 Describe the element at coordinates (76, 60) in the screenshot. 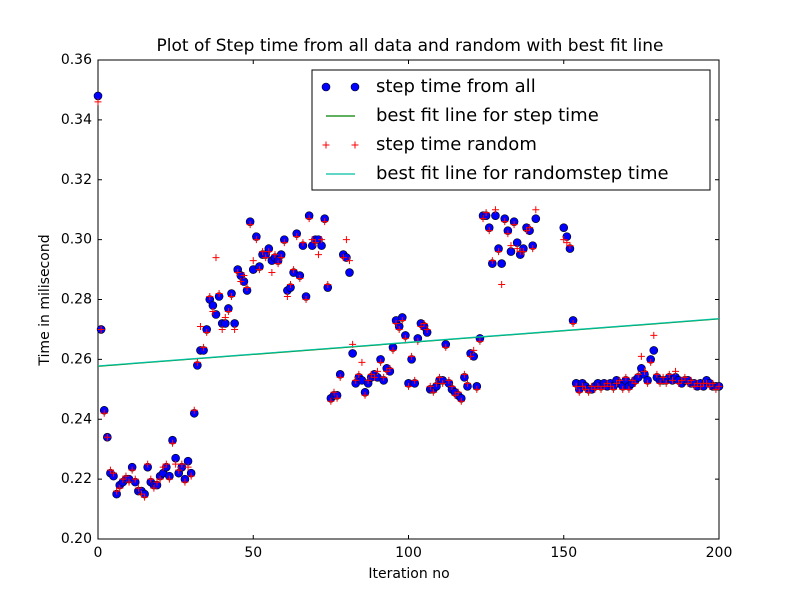

I see `y-tick-label: 0.36` at that location.